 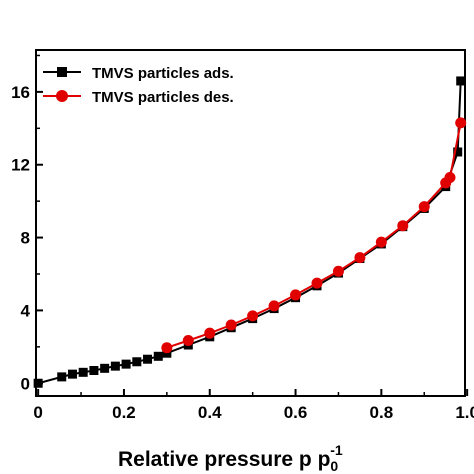 What do you see at coordinates (37, 412) in the screenshot?
I see `x-tick-label: 0` at bounding box center [37, 412].